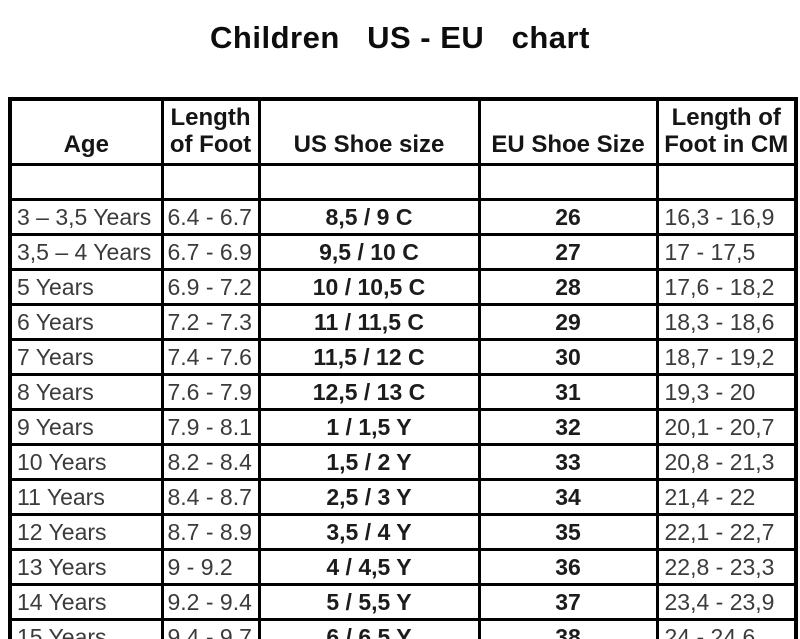  Describe the element at coordinates (568, 252) in the screenshot. I see `cell-eu-size: 27` at that location.